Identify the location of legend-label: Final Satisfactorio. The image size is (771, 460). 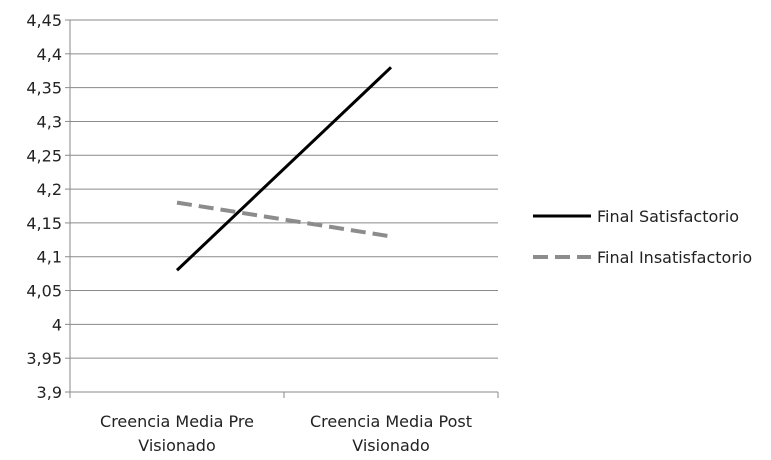
(668, 216).